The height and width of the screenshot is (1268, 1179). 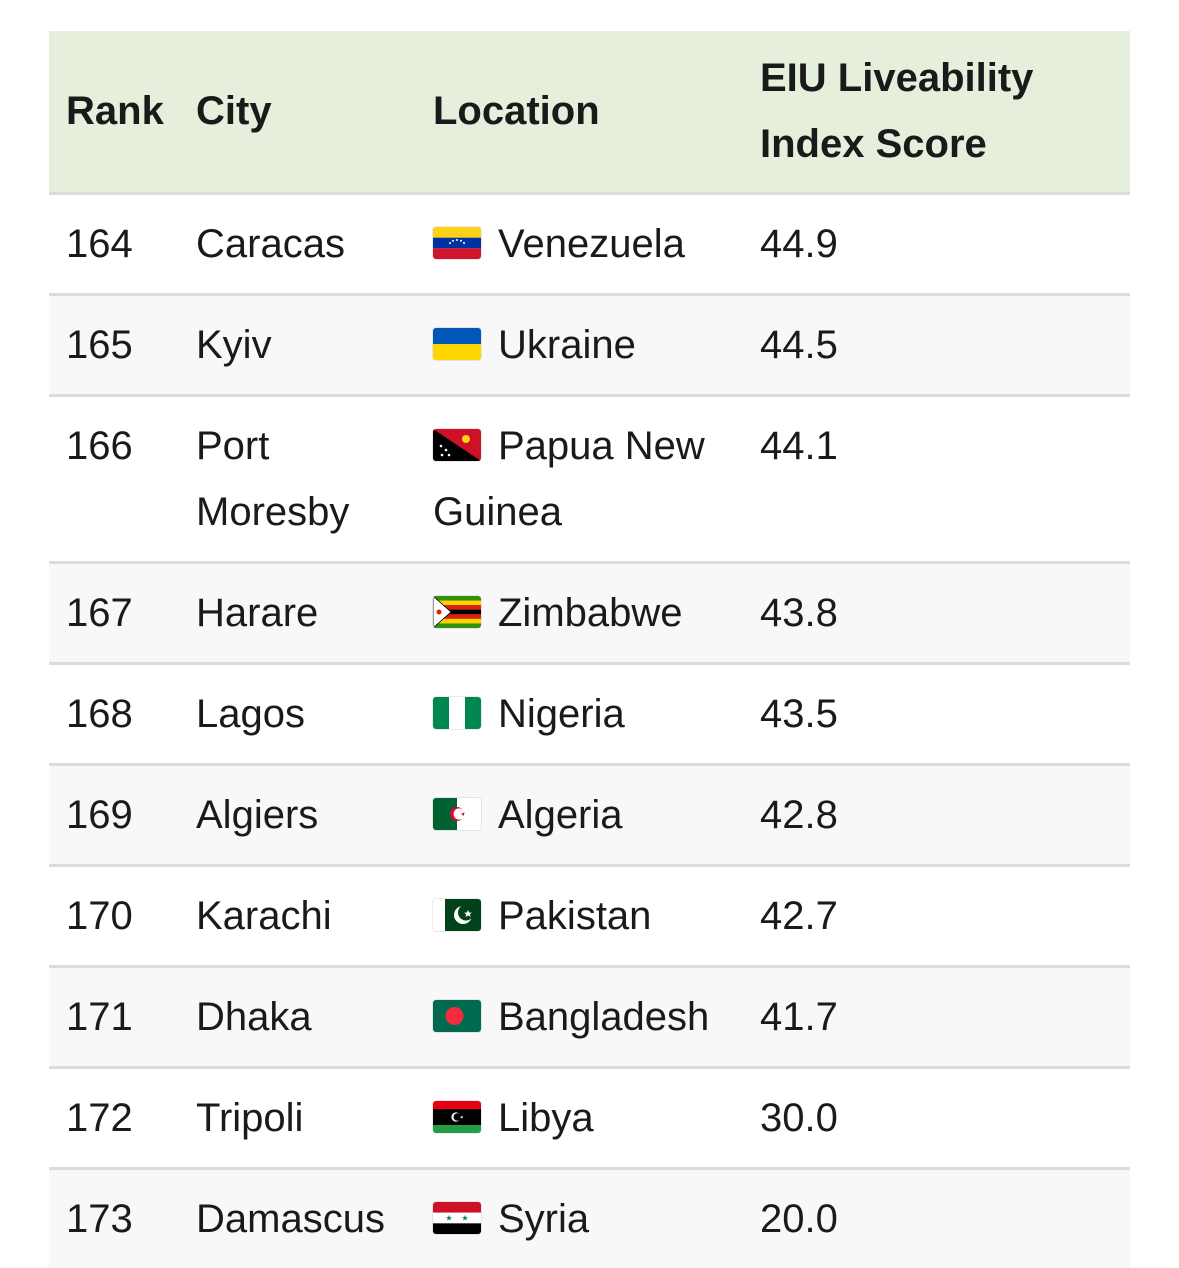 I want to click on syria-flag-icon, so click(x=457, y=1217).